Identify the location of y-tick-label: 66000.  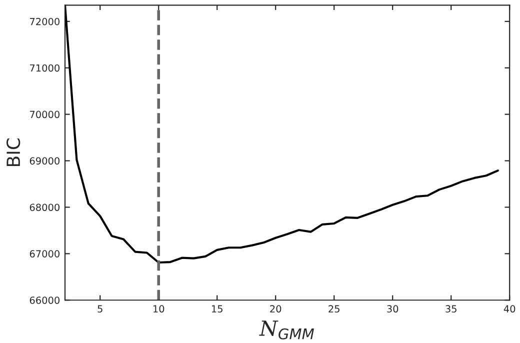
(45, 300).